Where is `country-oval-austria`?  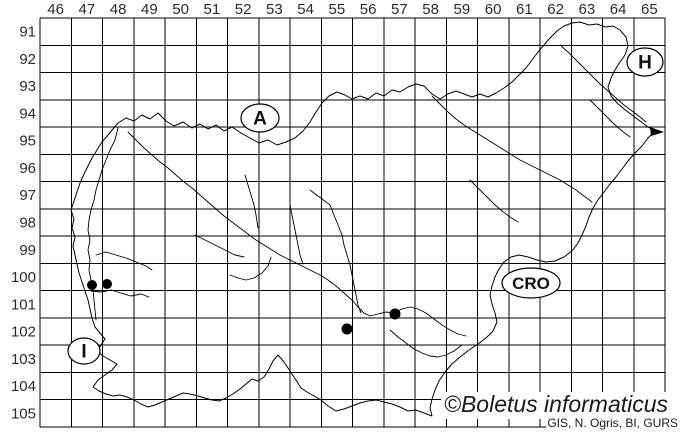
country-oval-austria is located at coordinates (260, 118).